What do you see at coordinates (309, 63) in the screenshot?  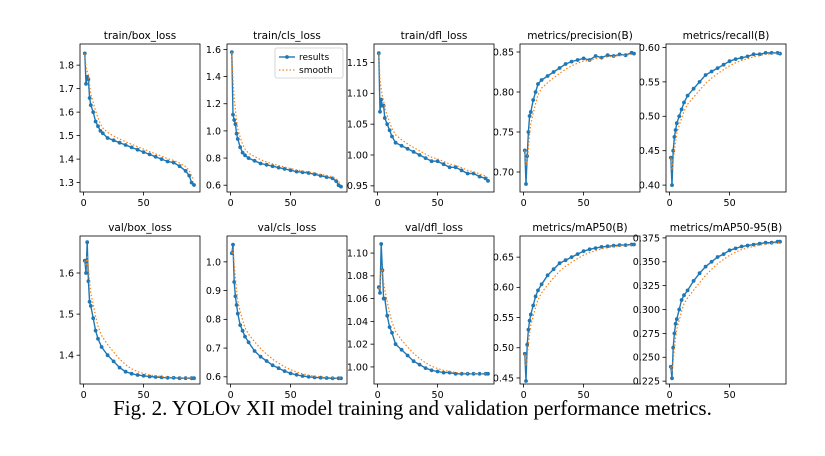 I see `legend-box` at bounding box center [309, 63].